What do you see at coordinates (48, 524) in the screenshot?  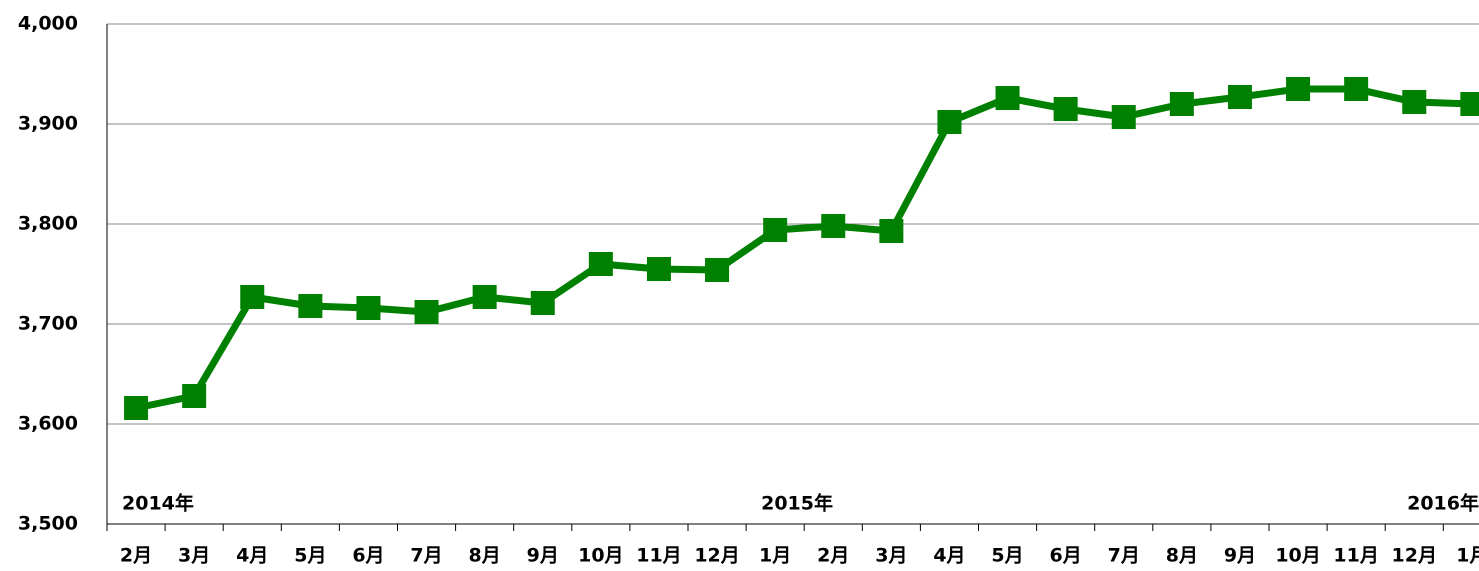 I see `y-tick-label: 3,500` at bounding box center [48, 524].